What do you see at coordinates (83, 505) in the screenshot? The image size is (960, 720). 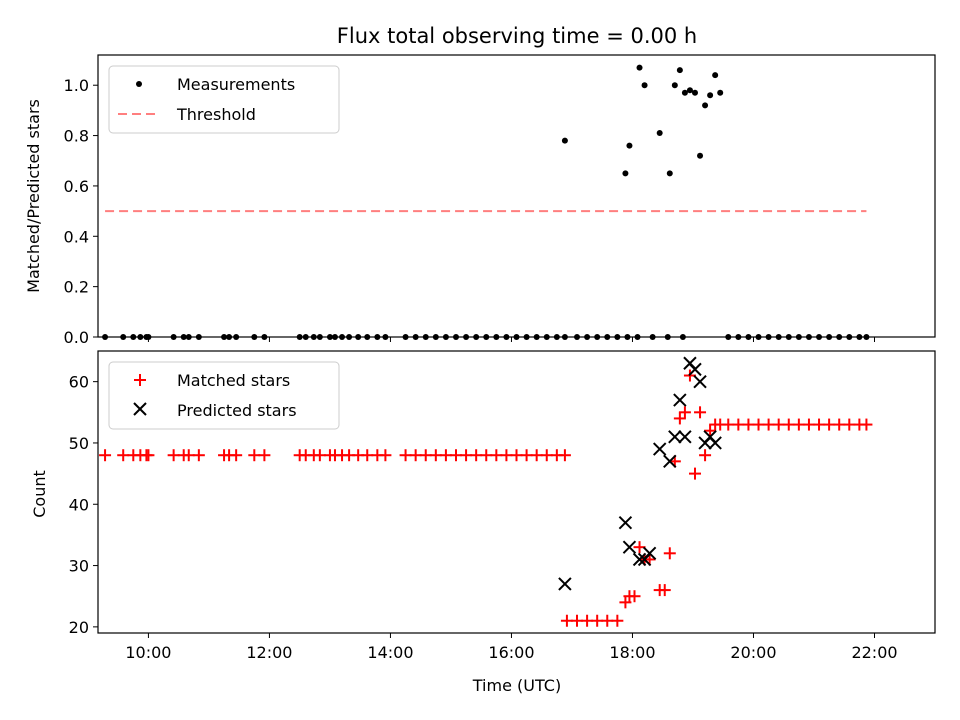 I see `bottom-y-axis: 20 30 40 50 60` at bounding box center [83, 505].